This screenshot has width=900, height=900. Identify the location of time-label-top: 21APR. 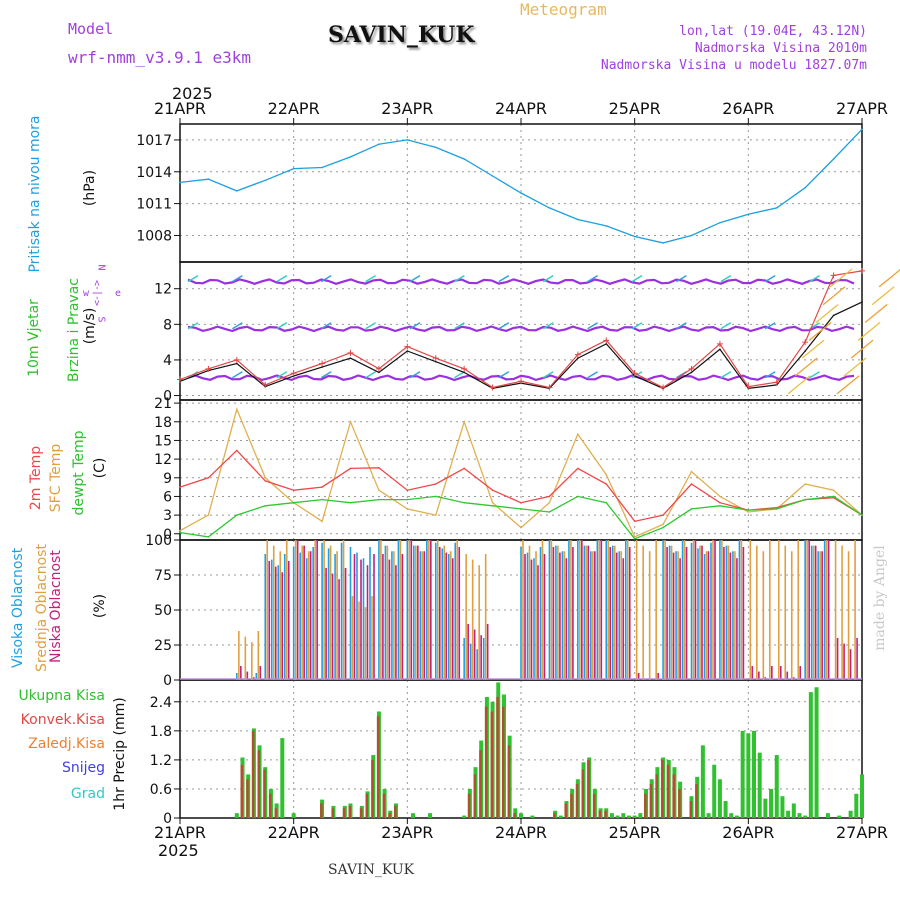
(180, 108).